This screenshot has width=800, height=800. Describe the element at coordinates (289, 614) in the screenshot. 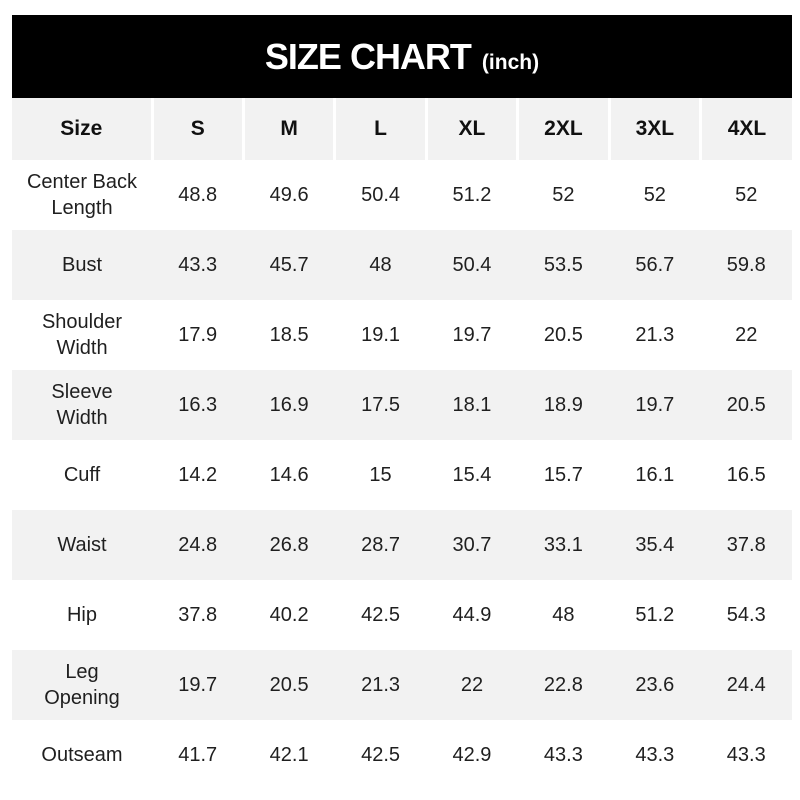

I see `cell-value: 40.2` at that location.